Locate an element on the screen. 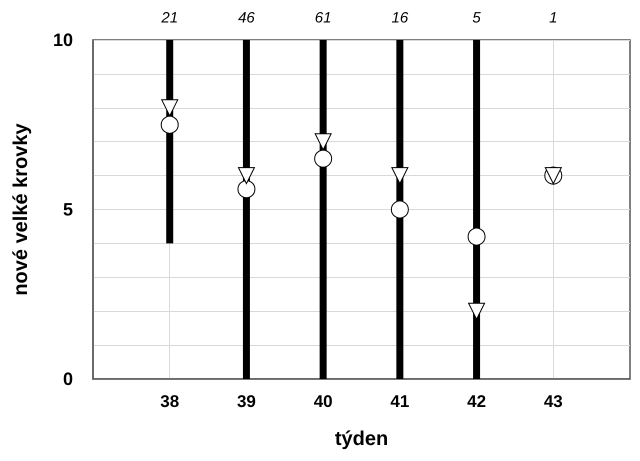  x-axis-title: týden is located at coordinates (361, 439).